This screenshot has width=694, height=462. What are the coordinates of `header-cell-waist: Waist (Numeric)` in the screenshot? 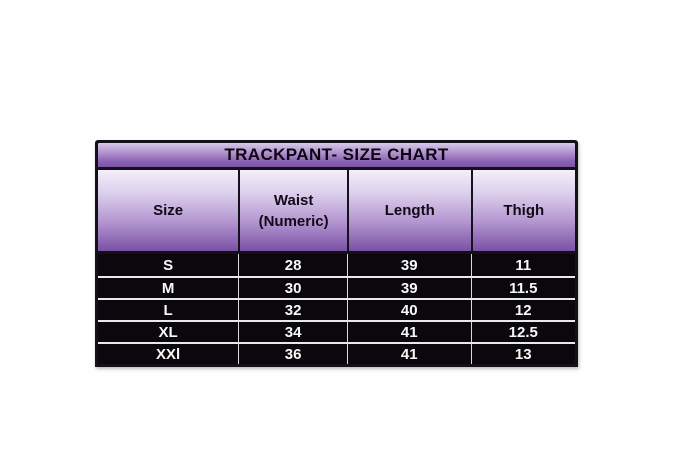 It's located at (292, 210).